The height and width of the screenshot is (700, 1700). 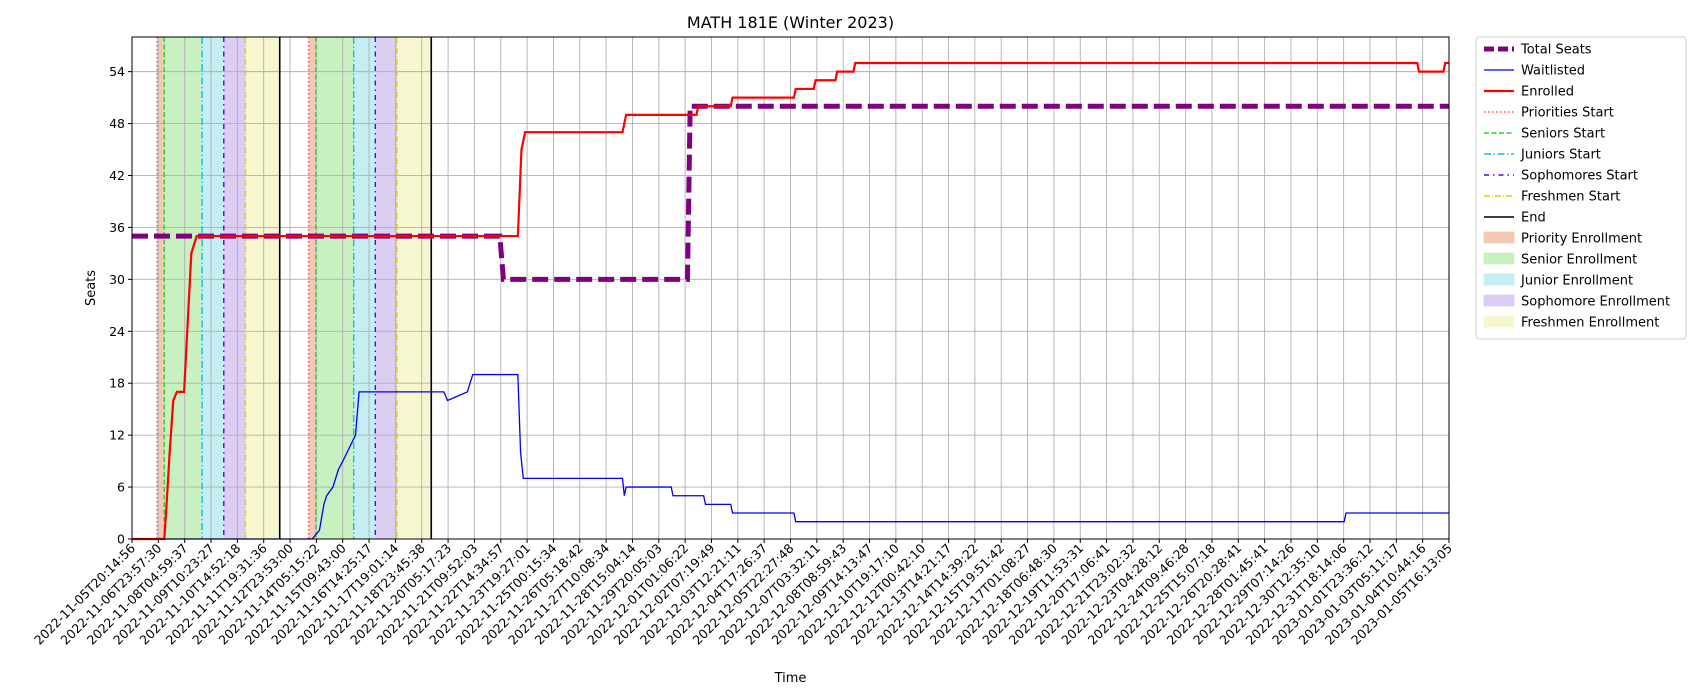 What do you see at coordinates (121, 487) in the screenshot?
I see `ytick-label-1: 6` at bounding box center [121, 487].